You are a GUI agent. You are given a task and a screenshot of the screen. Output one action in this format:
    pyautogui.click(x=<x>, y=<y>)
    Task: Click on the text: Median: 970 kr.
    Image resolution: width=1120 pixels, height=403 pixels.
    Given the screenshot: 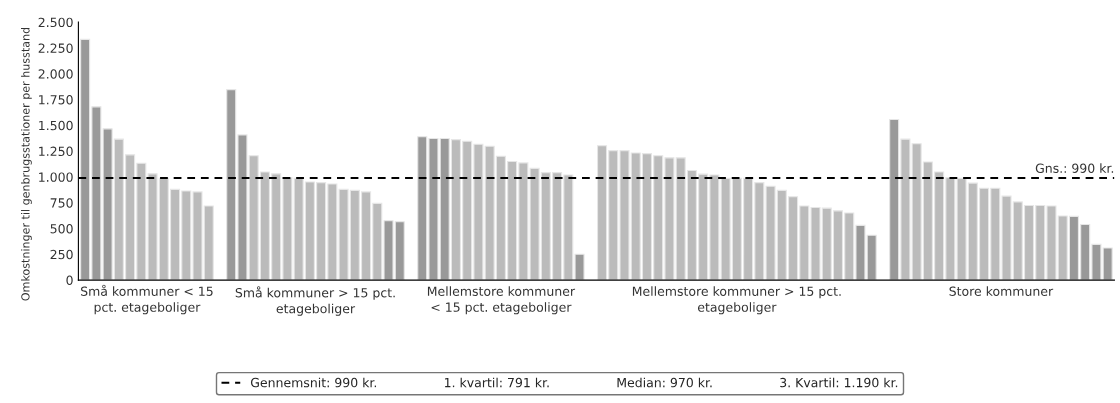 What is the action you would take?
    pyautogui.click(x=664, y=382)
    